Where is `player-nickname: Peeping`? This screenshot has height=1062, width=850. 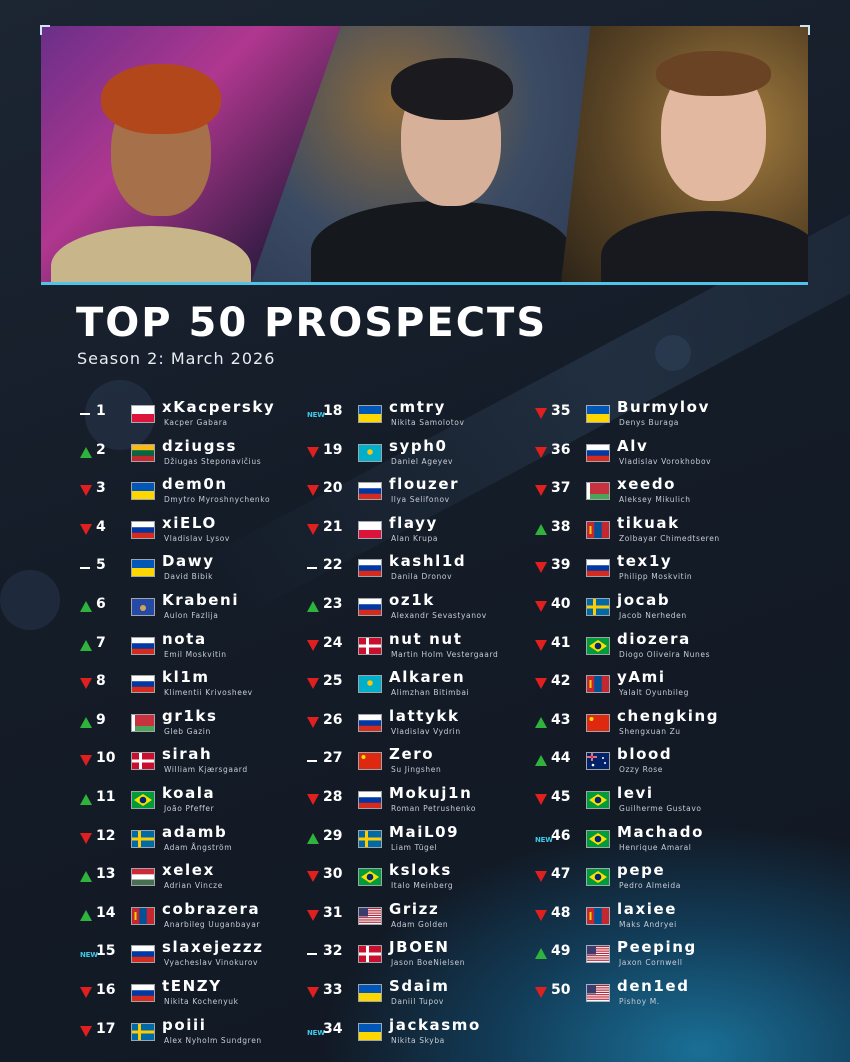 player-nickname: Peeping is located at coordinates (657, 947).